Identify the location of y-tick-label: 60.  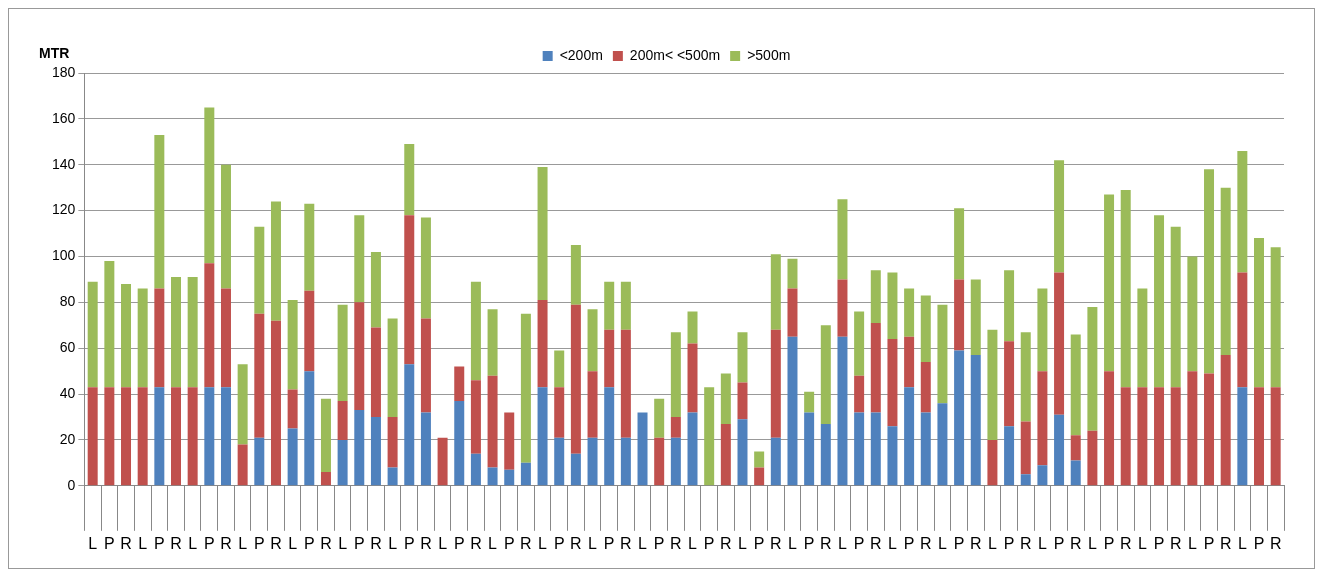
(67, 347).